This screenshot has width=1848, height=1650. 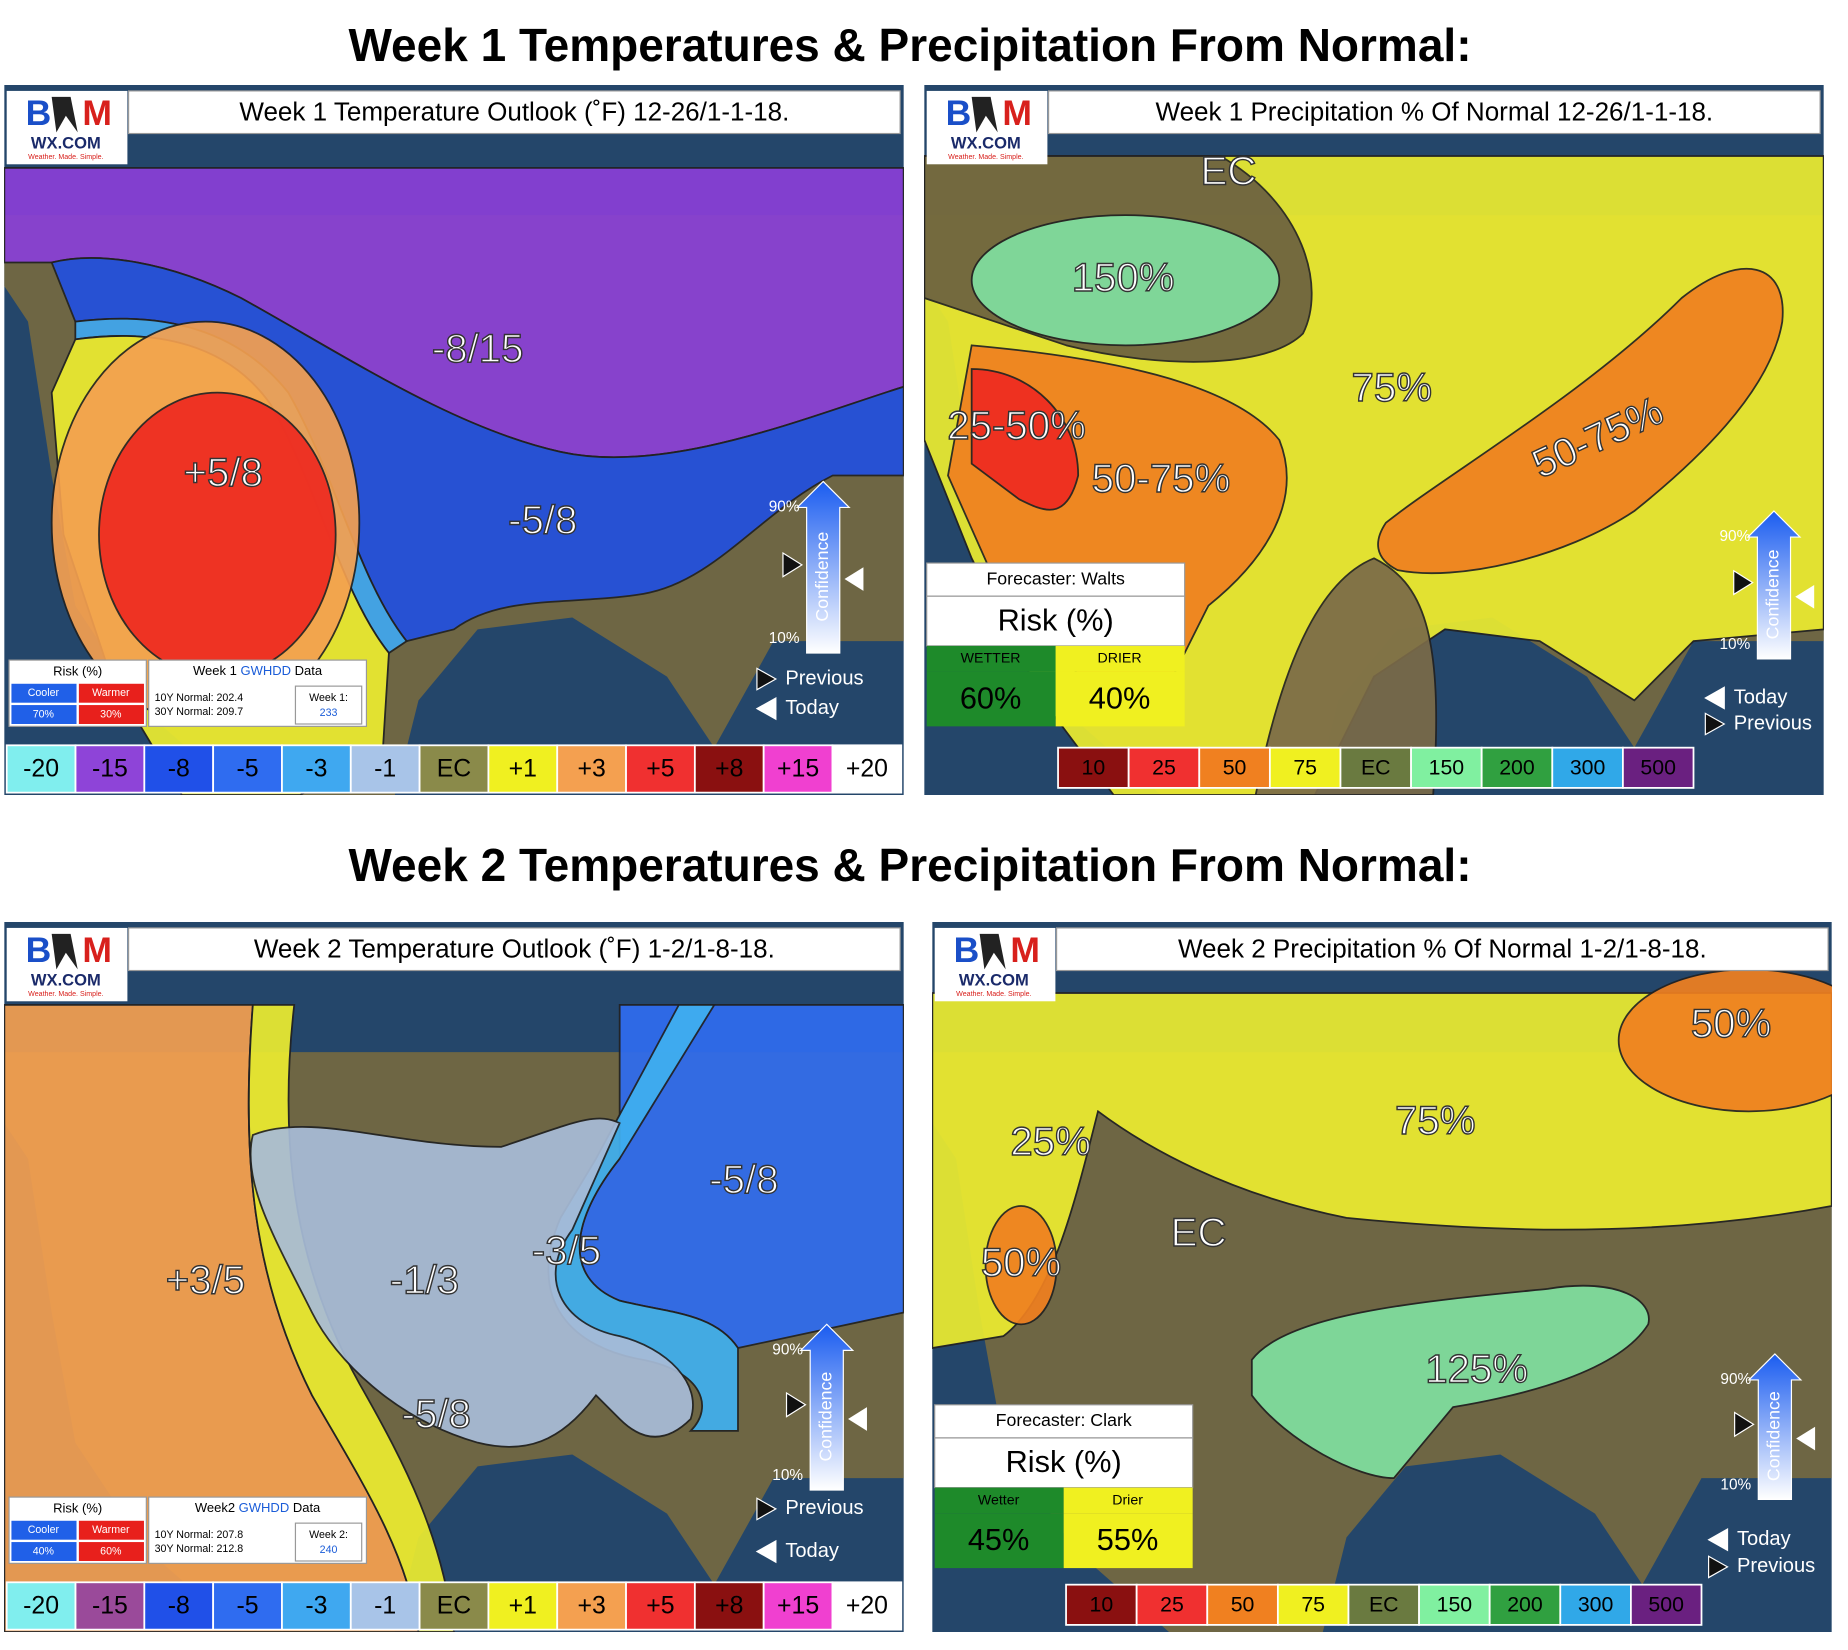 I want to click on logo-tagline: Weather. Made. Simple., so click(x=65, y=157).